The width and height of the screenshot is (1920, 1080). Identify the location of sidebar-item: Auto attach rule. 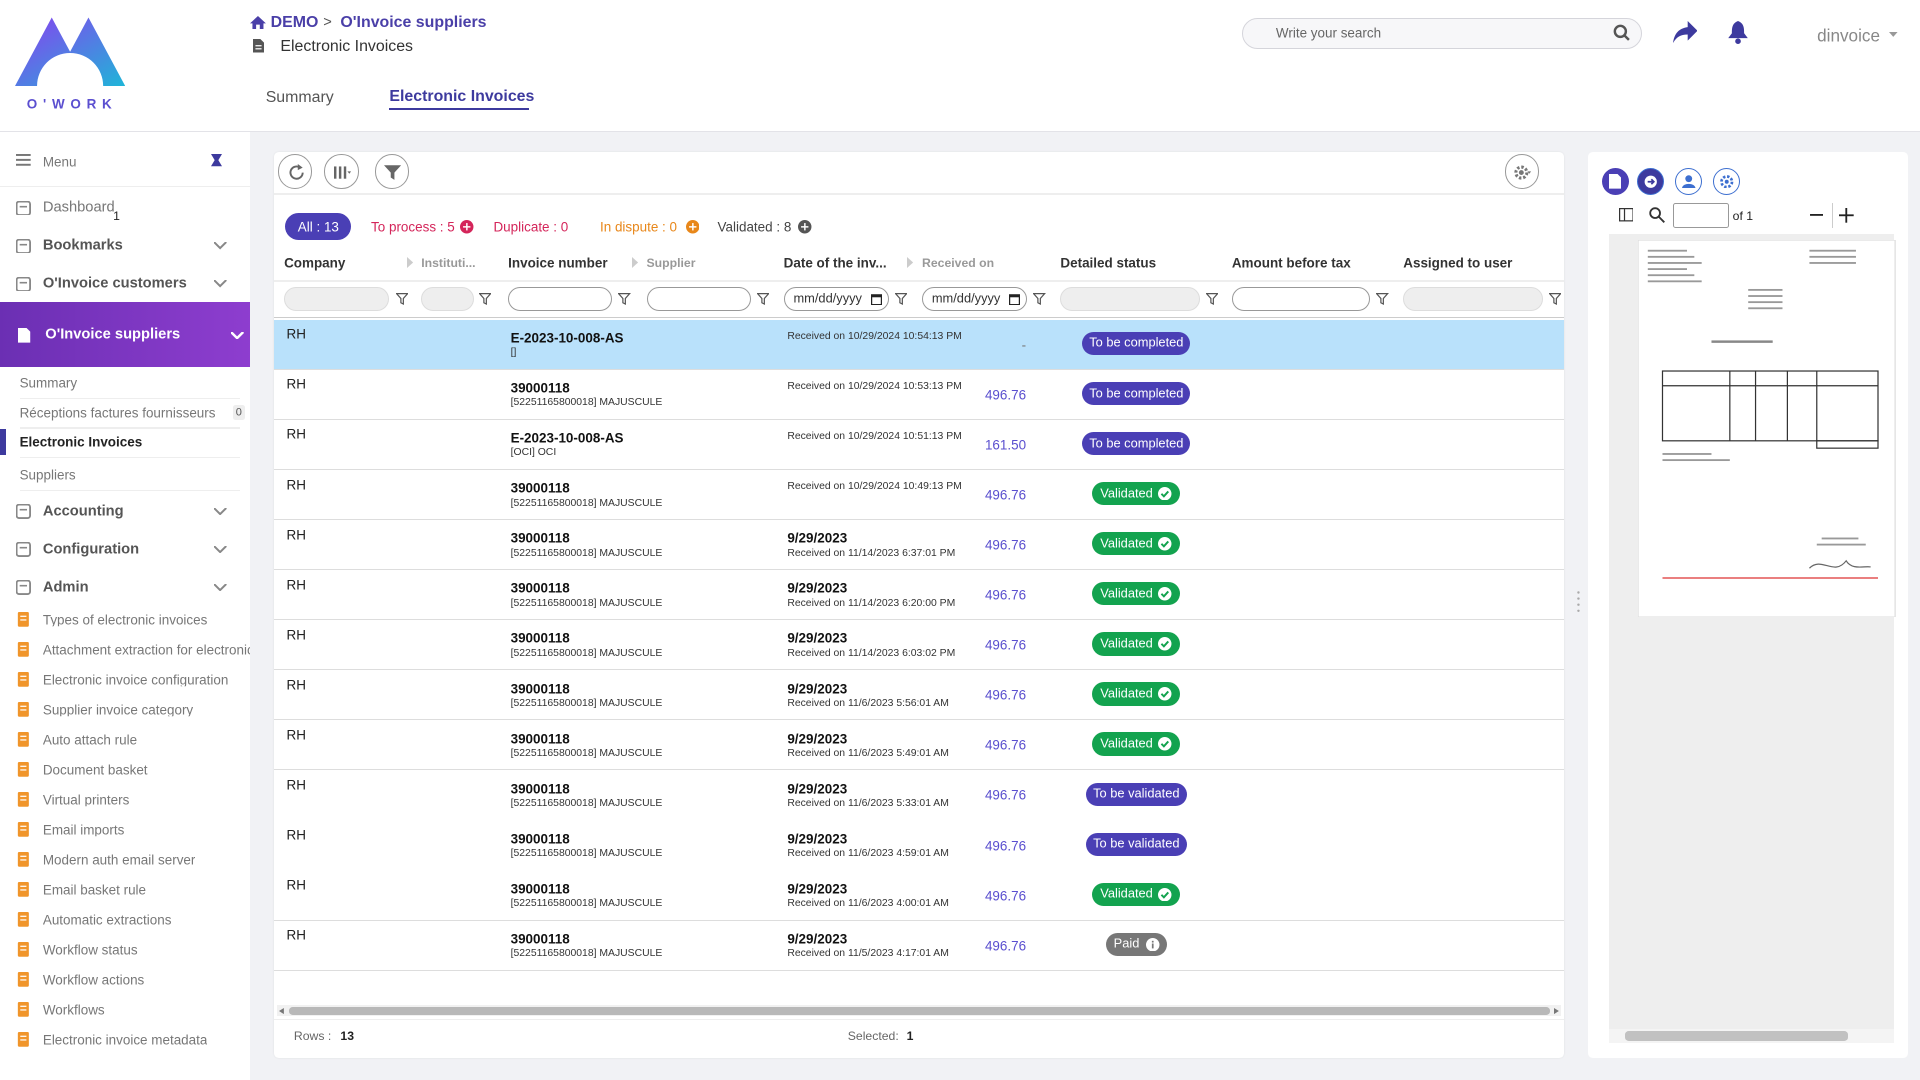
(90, 739).